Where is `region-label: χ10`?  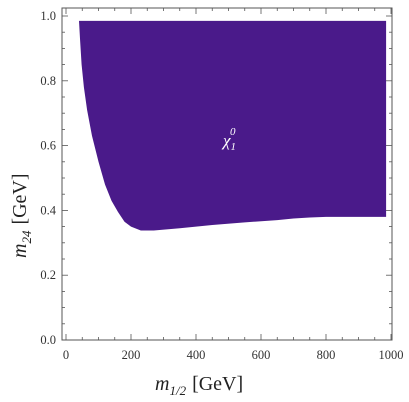
region-label: χ10 is located at coordinates (228, 139).